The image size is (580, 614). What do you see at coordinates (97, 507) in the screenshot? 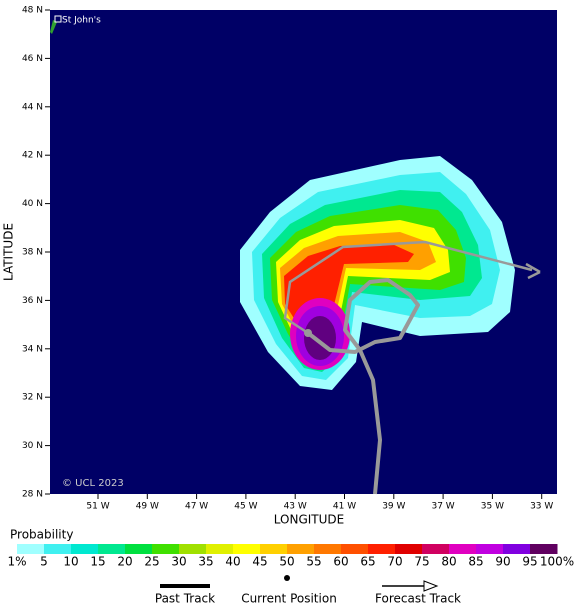
I see `x-tick-label: 51 W` at bounding box center [97, 507].